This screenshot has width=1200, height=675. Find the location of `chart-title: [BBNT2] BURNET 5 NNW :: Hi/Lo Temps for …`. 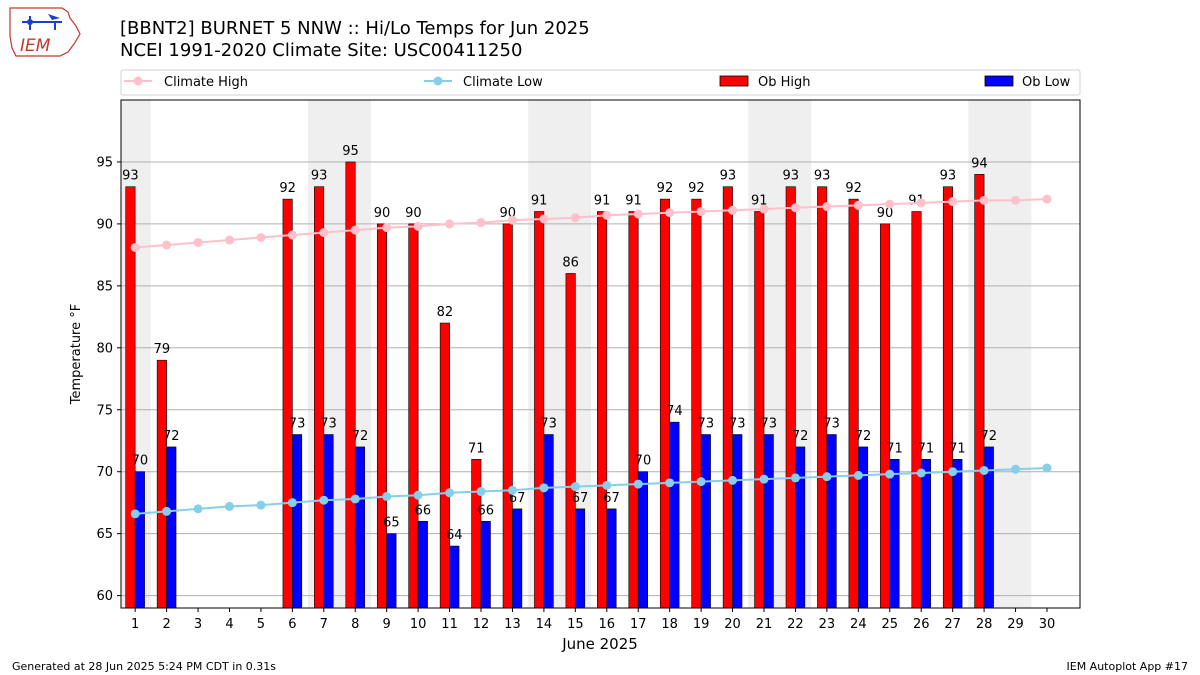

chart-title: [BBNT2] BURNET 5 NNW :: Hi/Lo Temps for … is located at coordinates (355, 28).